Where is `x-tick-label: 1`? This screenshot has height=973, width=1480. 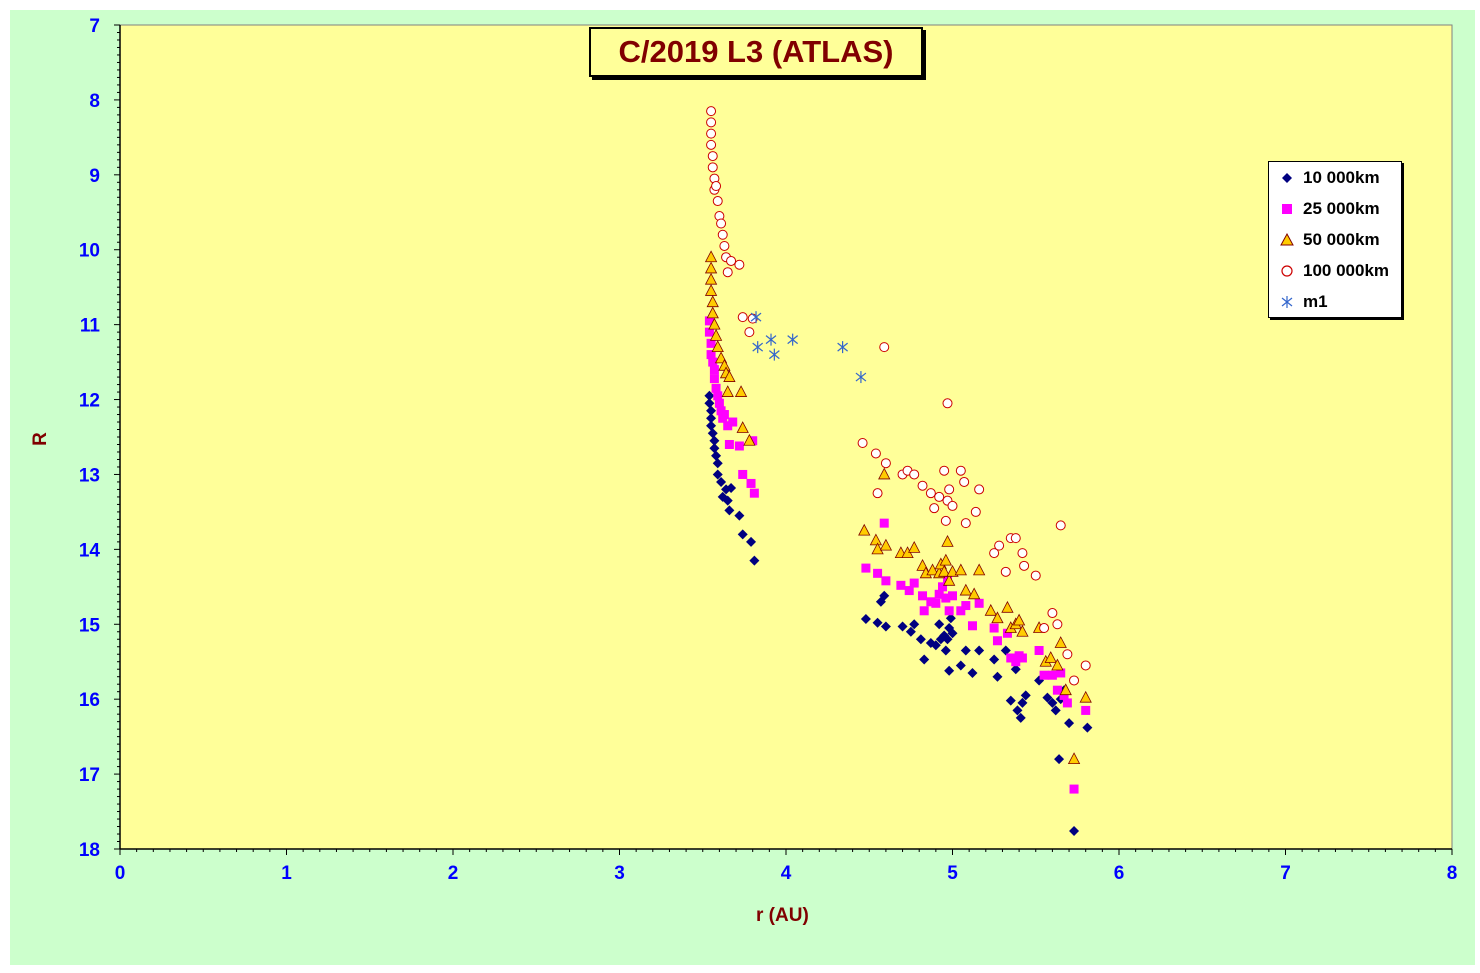 x-tick-label: 1 is located at coordinates (286, 873).